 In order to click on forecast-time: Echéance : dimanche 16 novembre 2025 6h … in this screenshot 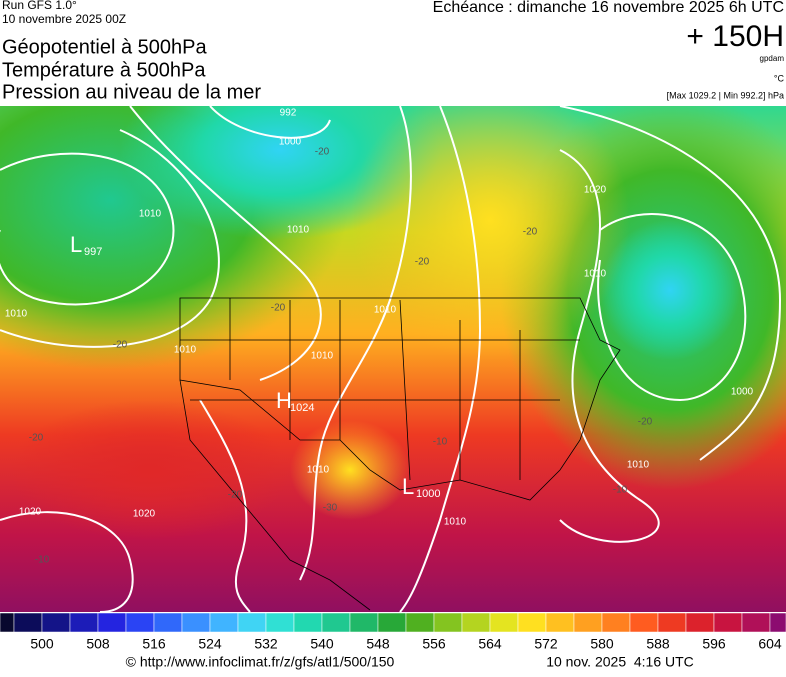, I will do `click(608, 8)`.